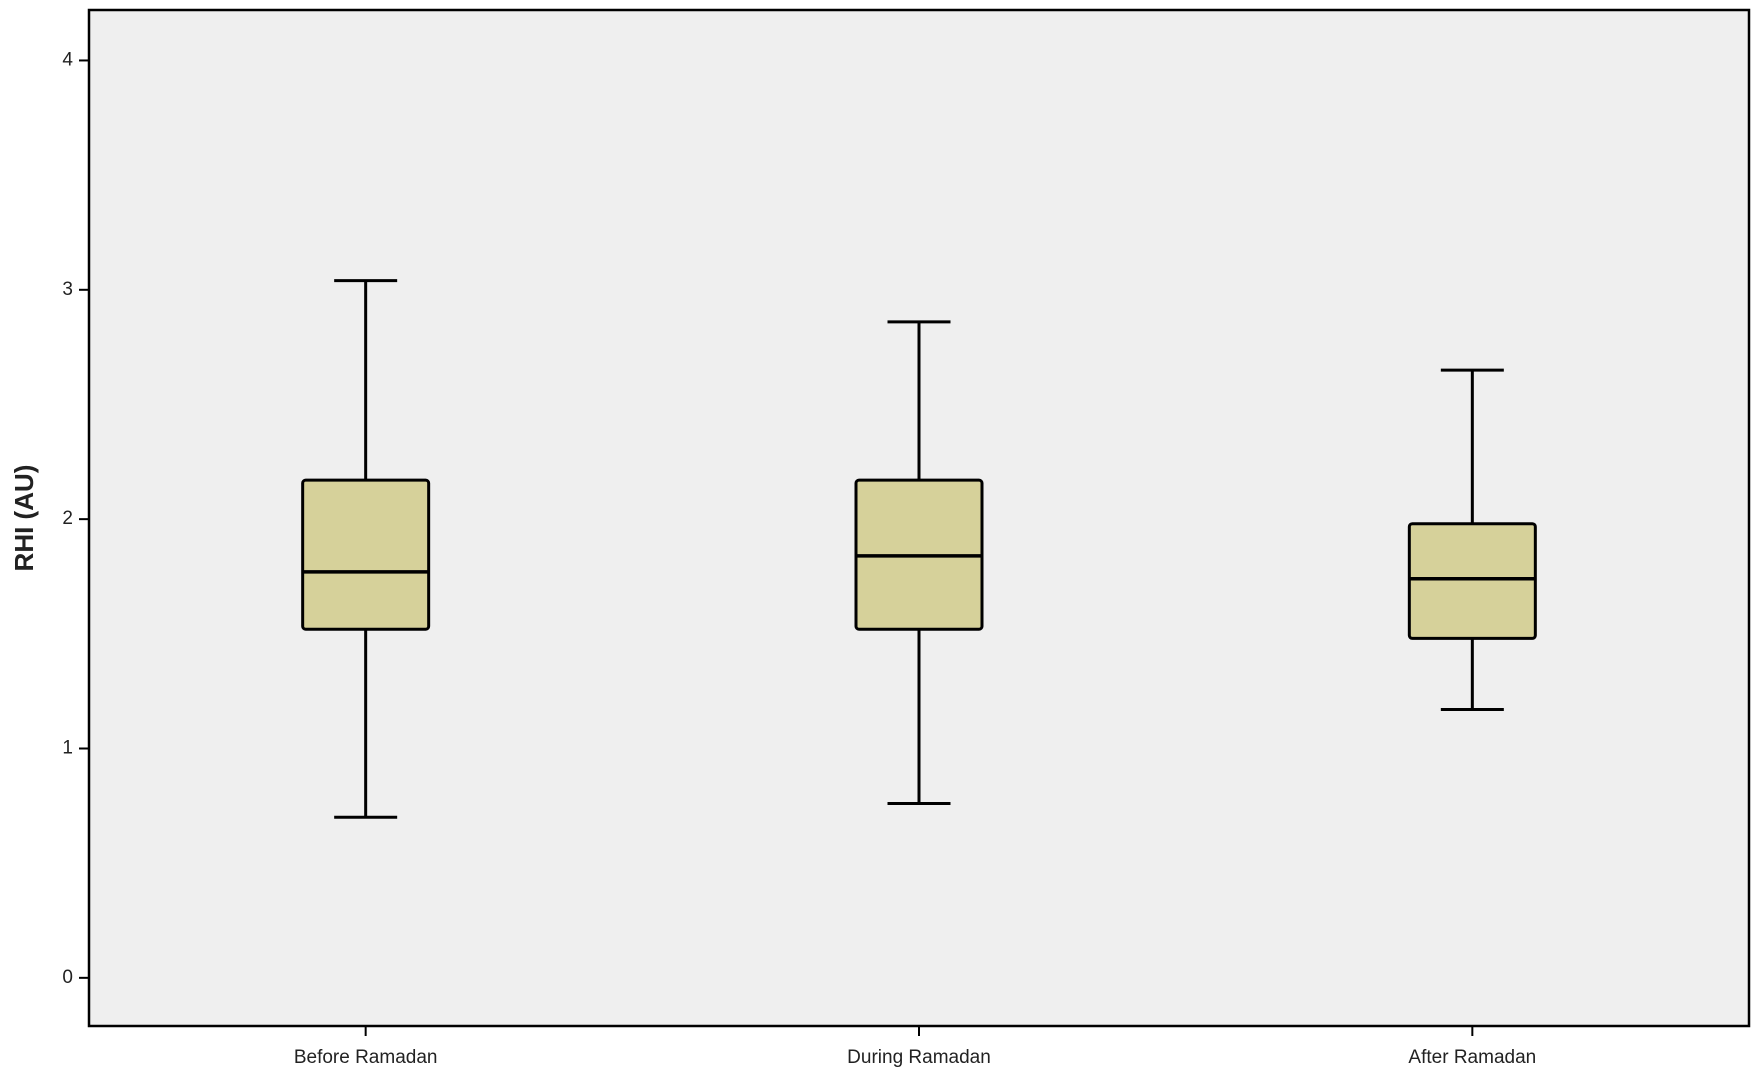 This screenshot has height=1086, width=1755. I want to click on y-tick-label: 1, so click(67, 748).